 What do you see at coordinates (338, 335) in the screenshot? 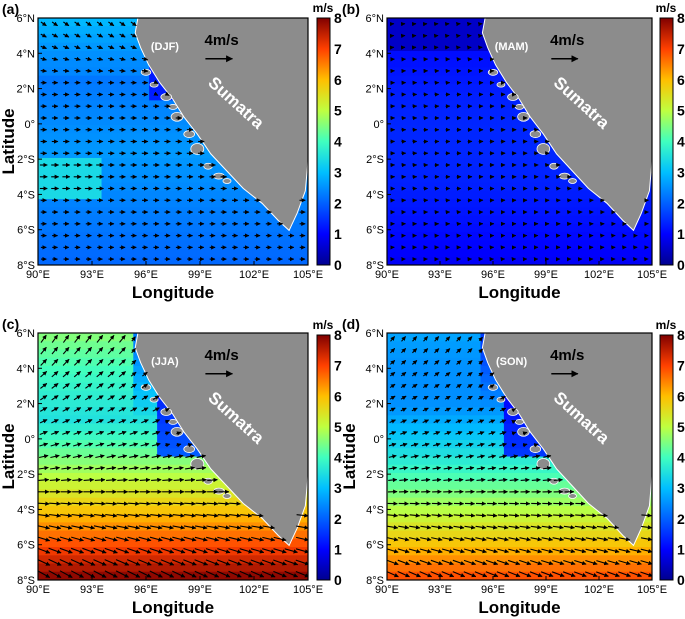
I see `colorbar-tick-label: 8` at bounding box center [338, 335].